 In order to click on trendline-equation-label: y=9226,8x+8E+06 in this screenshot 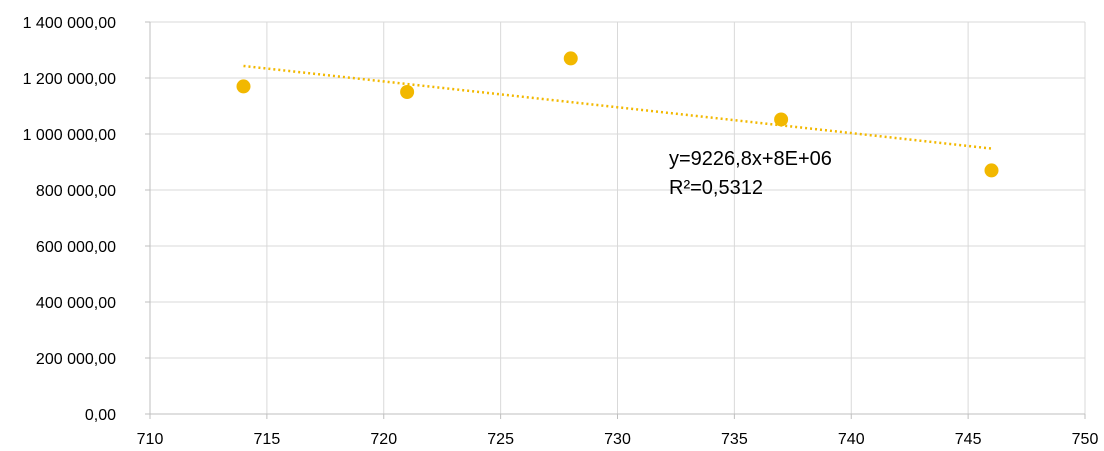, I will do `click(750, 159)`.